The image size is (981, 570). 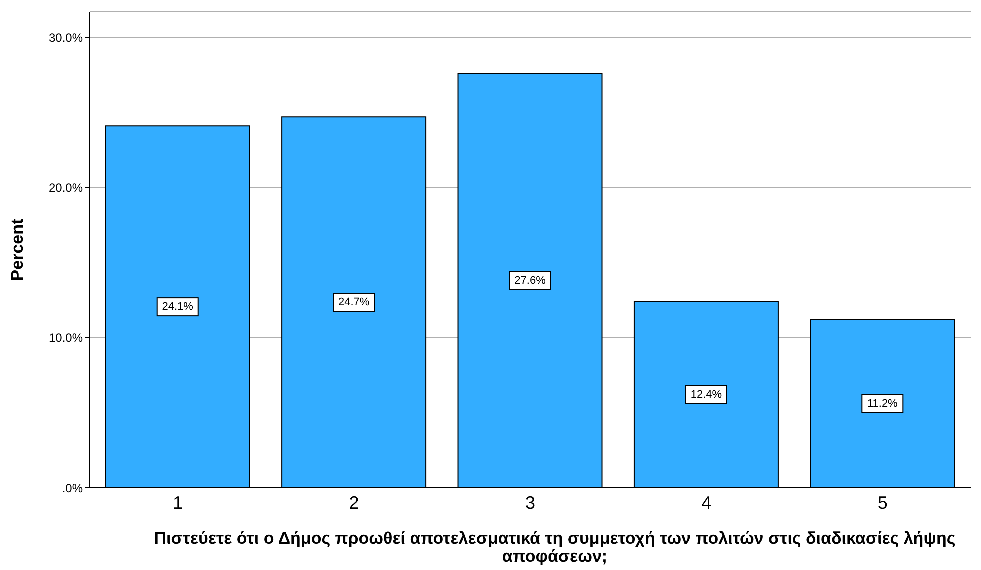 I want to click on x-tick-label: 5, so click(x=883, y=502).